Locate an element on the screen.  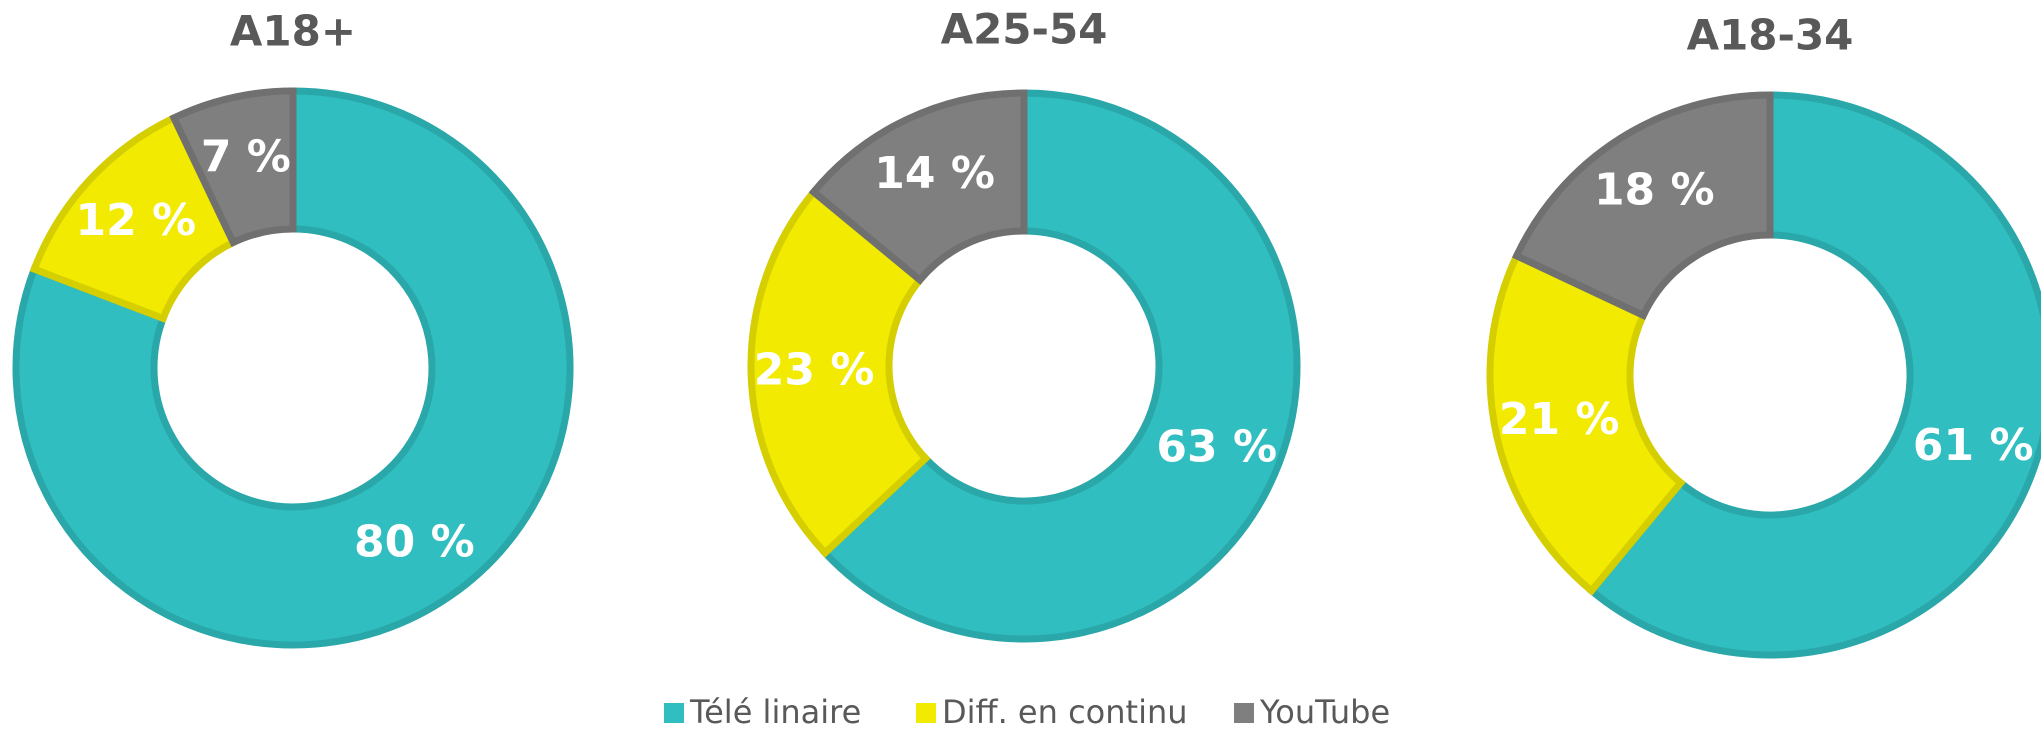
data-label: 12 % is located at coordinates (135, 220).